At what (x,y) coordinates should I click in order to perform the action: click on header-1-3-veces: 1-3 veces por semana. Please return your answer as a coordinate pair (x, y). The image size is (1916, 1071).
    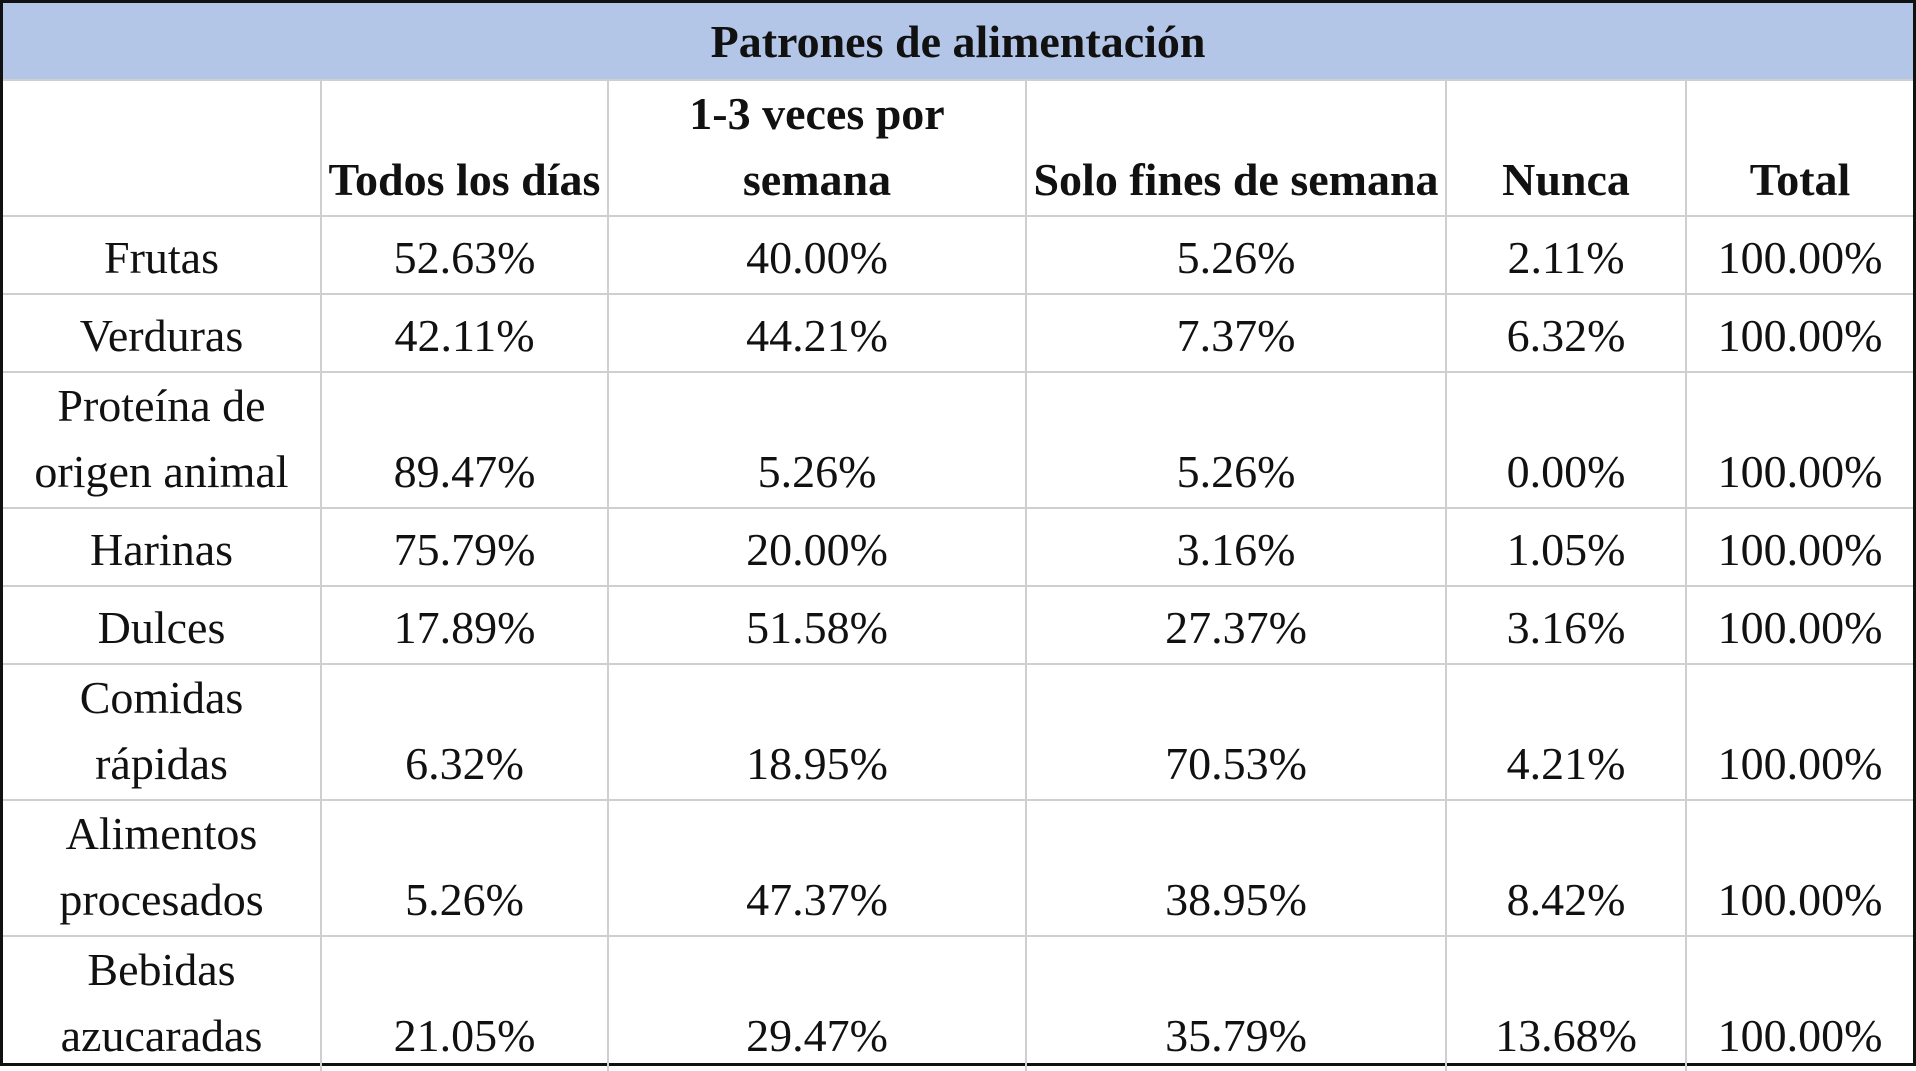
    Looking at the image, I should click on (817, 148).